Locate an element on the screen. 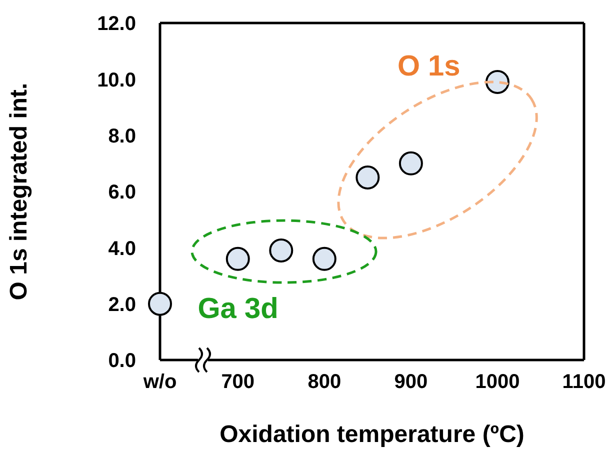  x-tick-label: 1100 is located at coordinates (584, 382).